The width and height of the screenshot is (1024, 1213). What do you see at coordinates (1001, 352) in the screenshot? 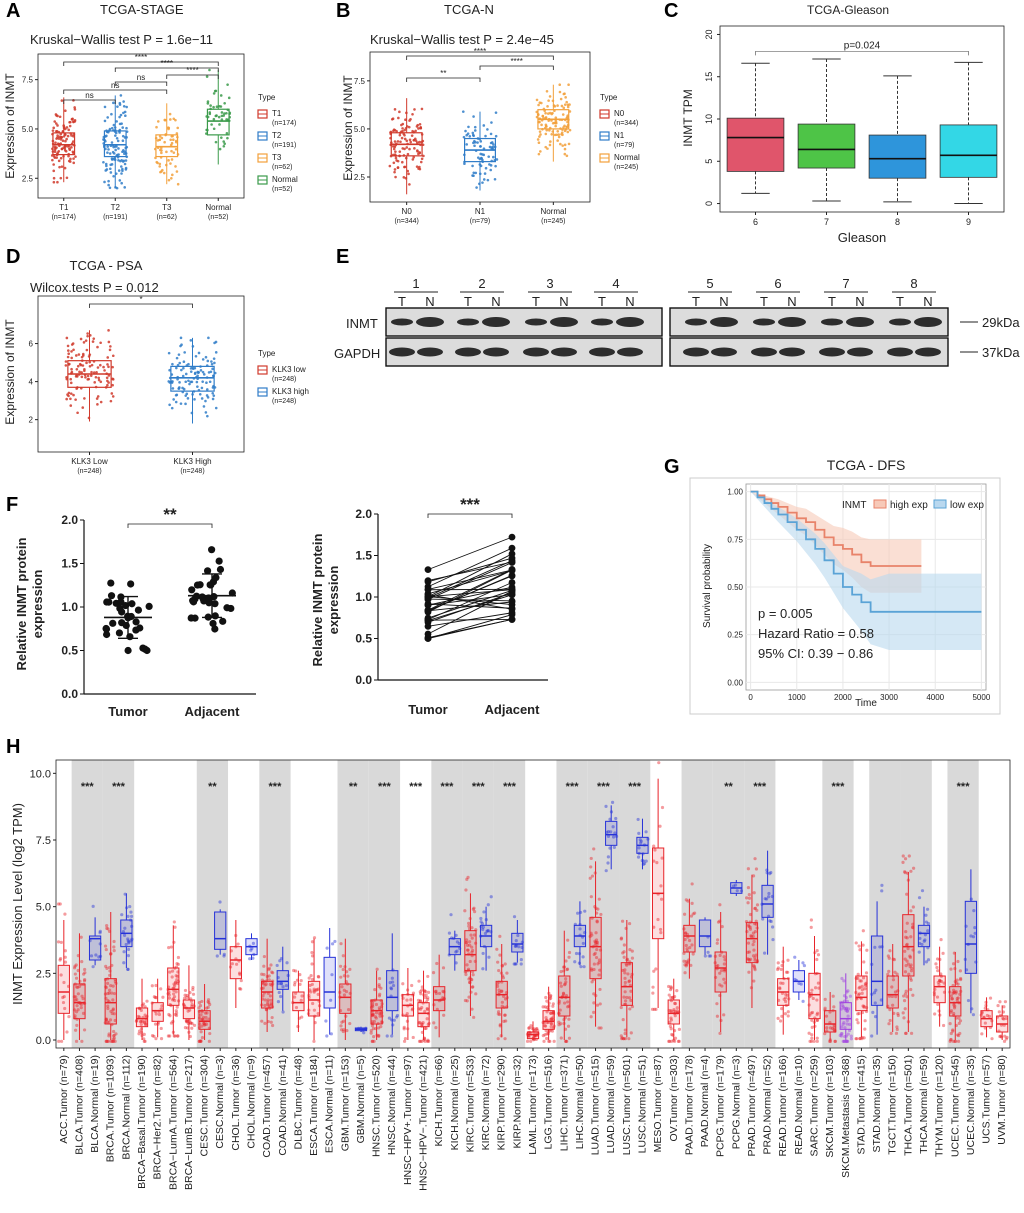
I see `blot-size-label: 37kDa` at bounding box center [1001, 352].